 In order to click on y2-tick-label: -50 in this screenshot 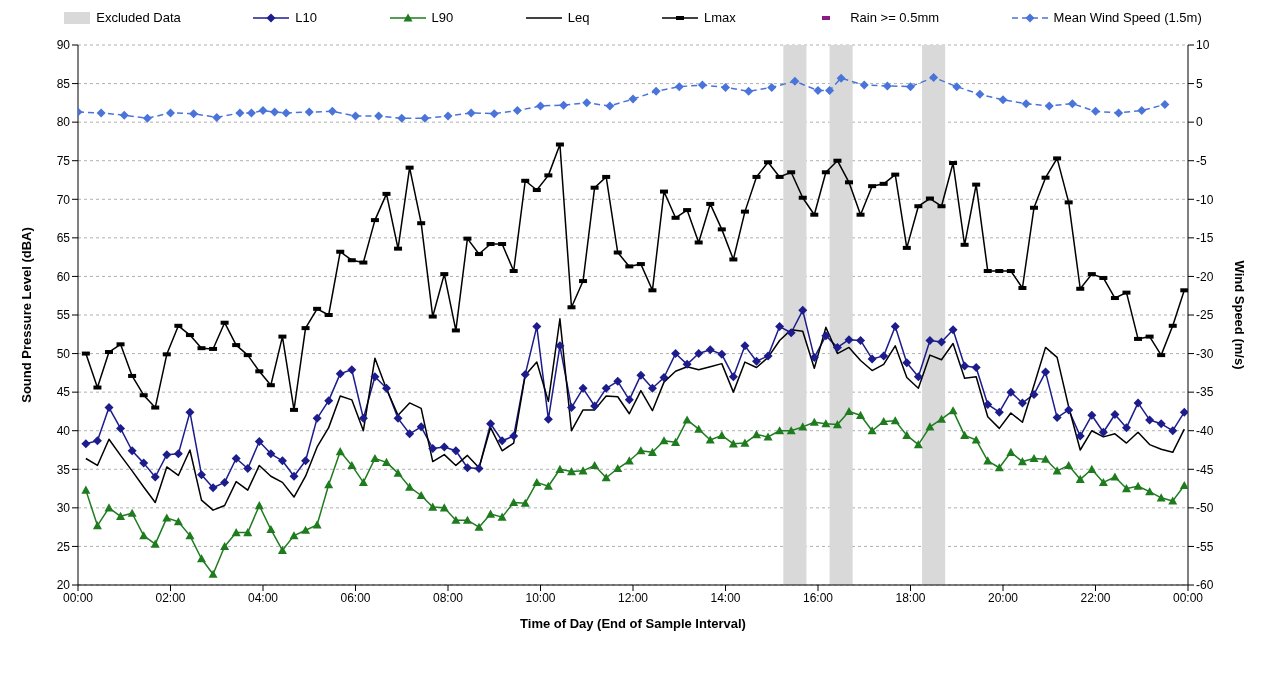, I will do `click(1205, 508)`.